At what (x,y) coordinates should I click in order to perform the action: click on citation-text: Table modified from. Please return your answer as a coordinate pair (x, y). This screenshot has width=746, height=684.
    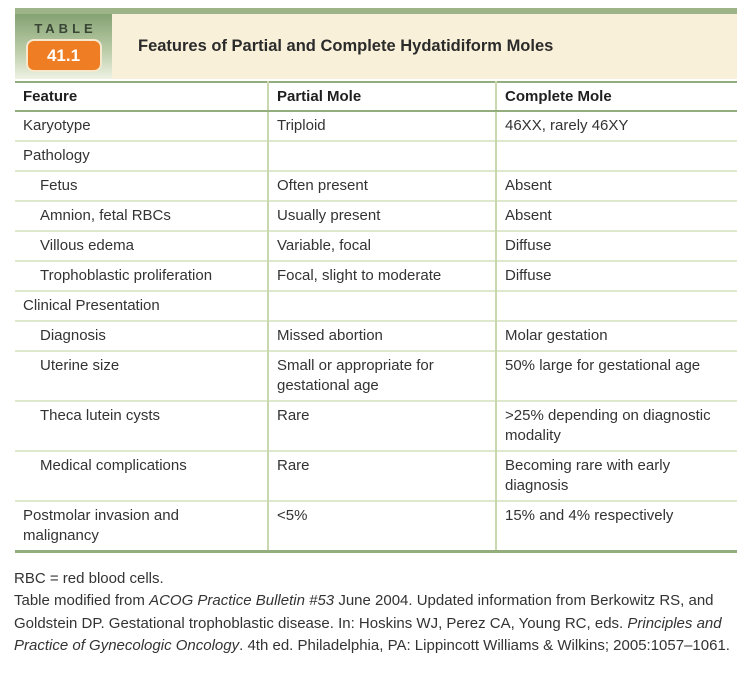
    Looking at the image, I should click on (82, 601).